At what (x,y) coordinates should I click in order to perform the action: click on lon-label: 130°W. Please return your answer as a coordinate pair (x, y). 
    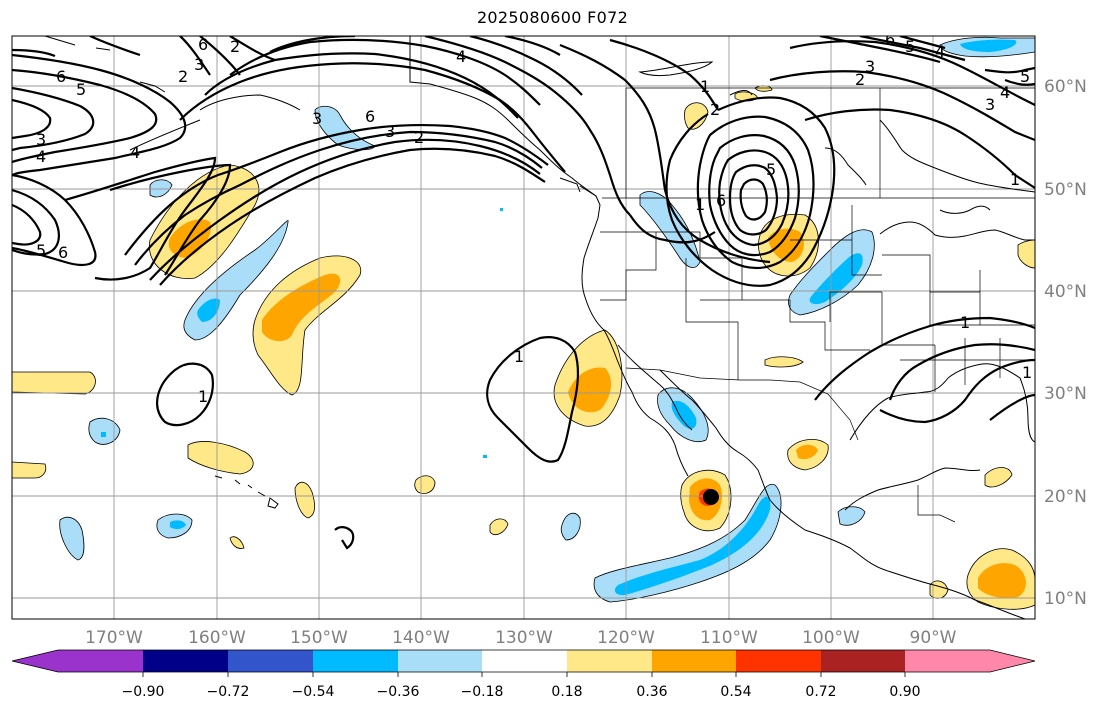
    Looking at the image, I should click on (524, 638).